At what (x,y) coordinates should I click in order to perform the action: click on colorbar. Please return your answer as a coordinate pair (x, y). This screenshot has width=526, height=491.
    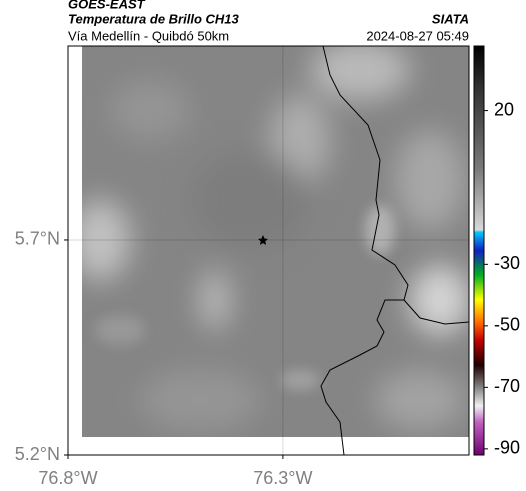
    Looking at the image, I should click on (479, 250).